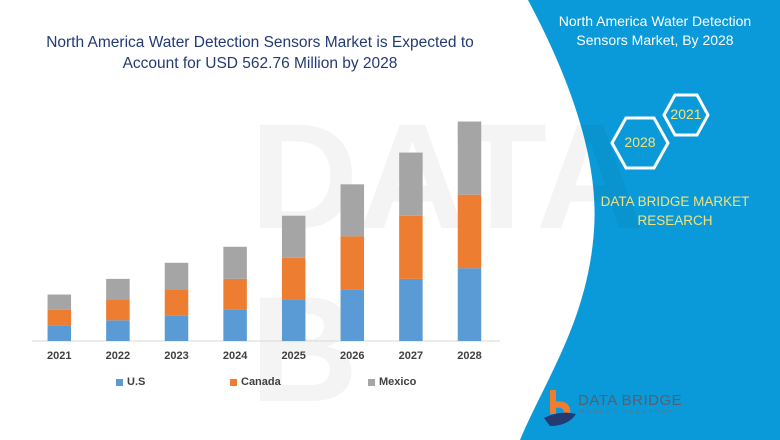  Describe the element at coordinates (118, 310) in the screenshot. I see `bar-2022-canada` at that location.